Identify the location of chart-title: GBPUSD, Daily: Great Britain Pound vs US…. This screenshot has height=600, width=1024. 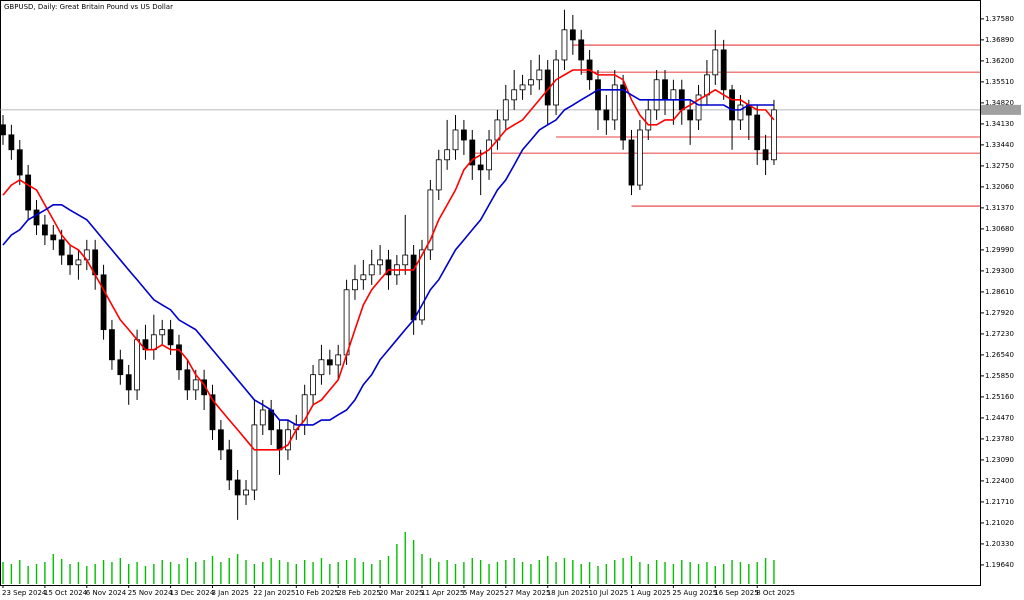
(88, 7).